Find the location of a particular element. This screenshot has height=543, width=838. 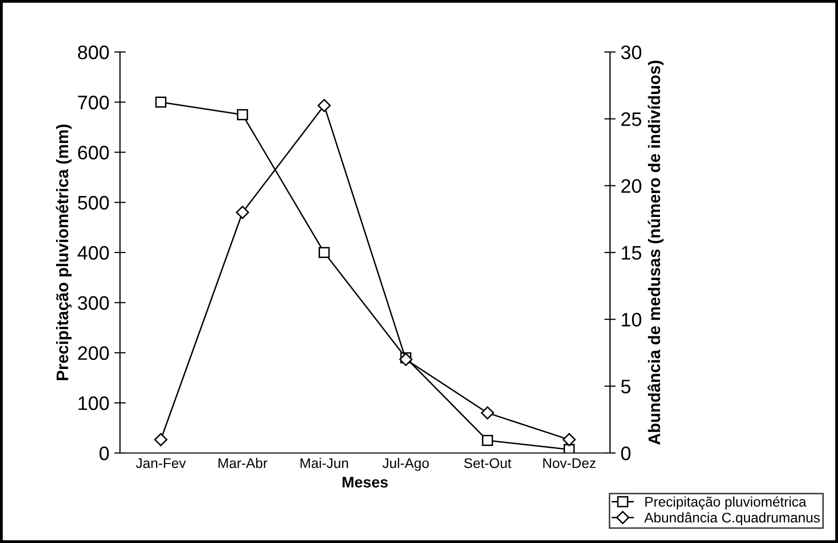

y2-tick-label: 5 is located at coordinates (625, 387).